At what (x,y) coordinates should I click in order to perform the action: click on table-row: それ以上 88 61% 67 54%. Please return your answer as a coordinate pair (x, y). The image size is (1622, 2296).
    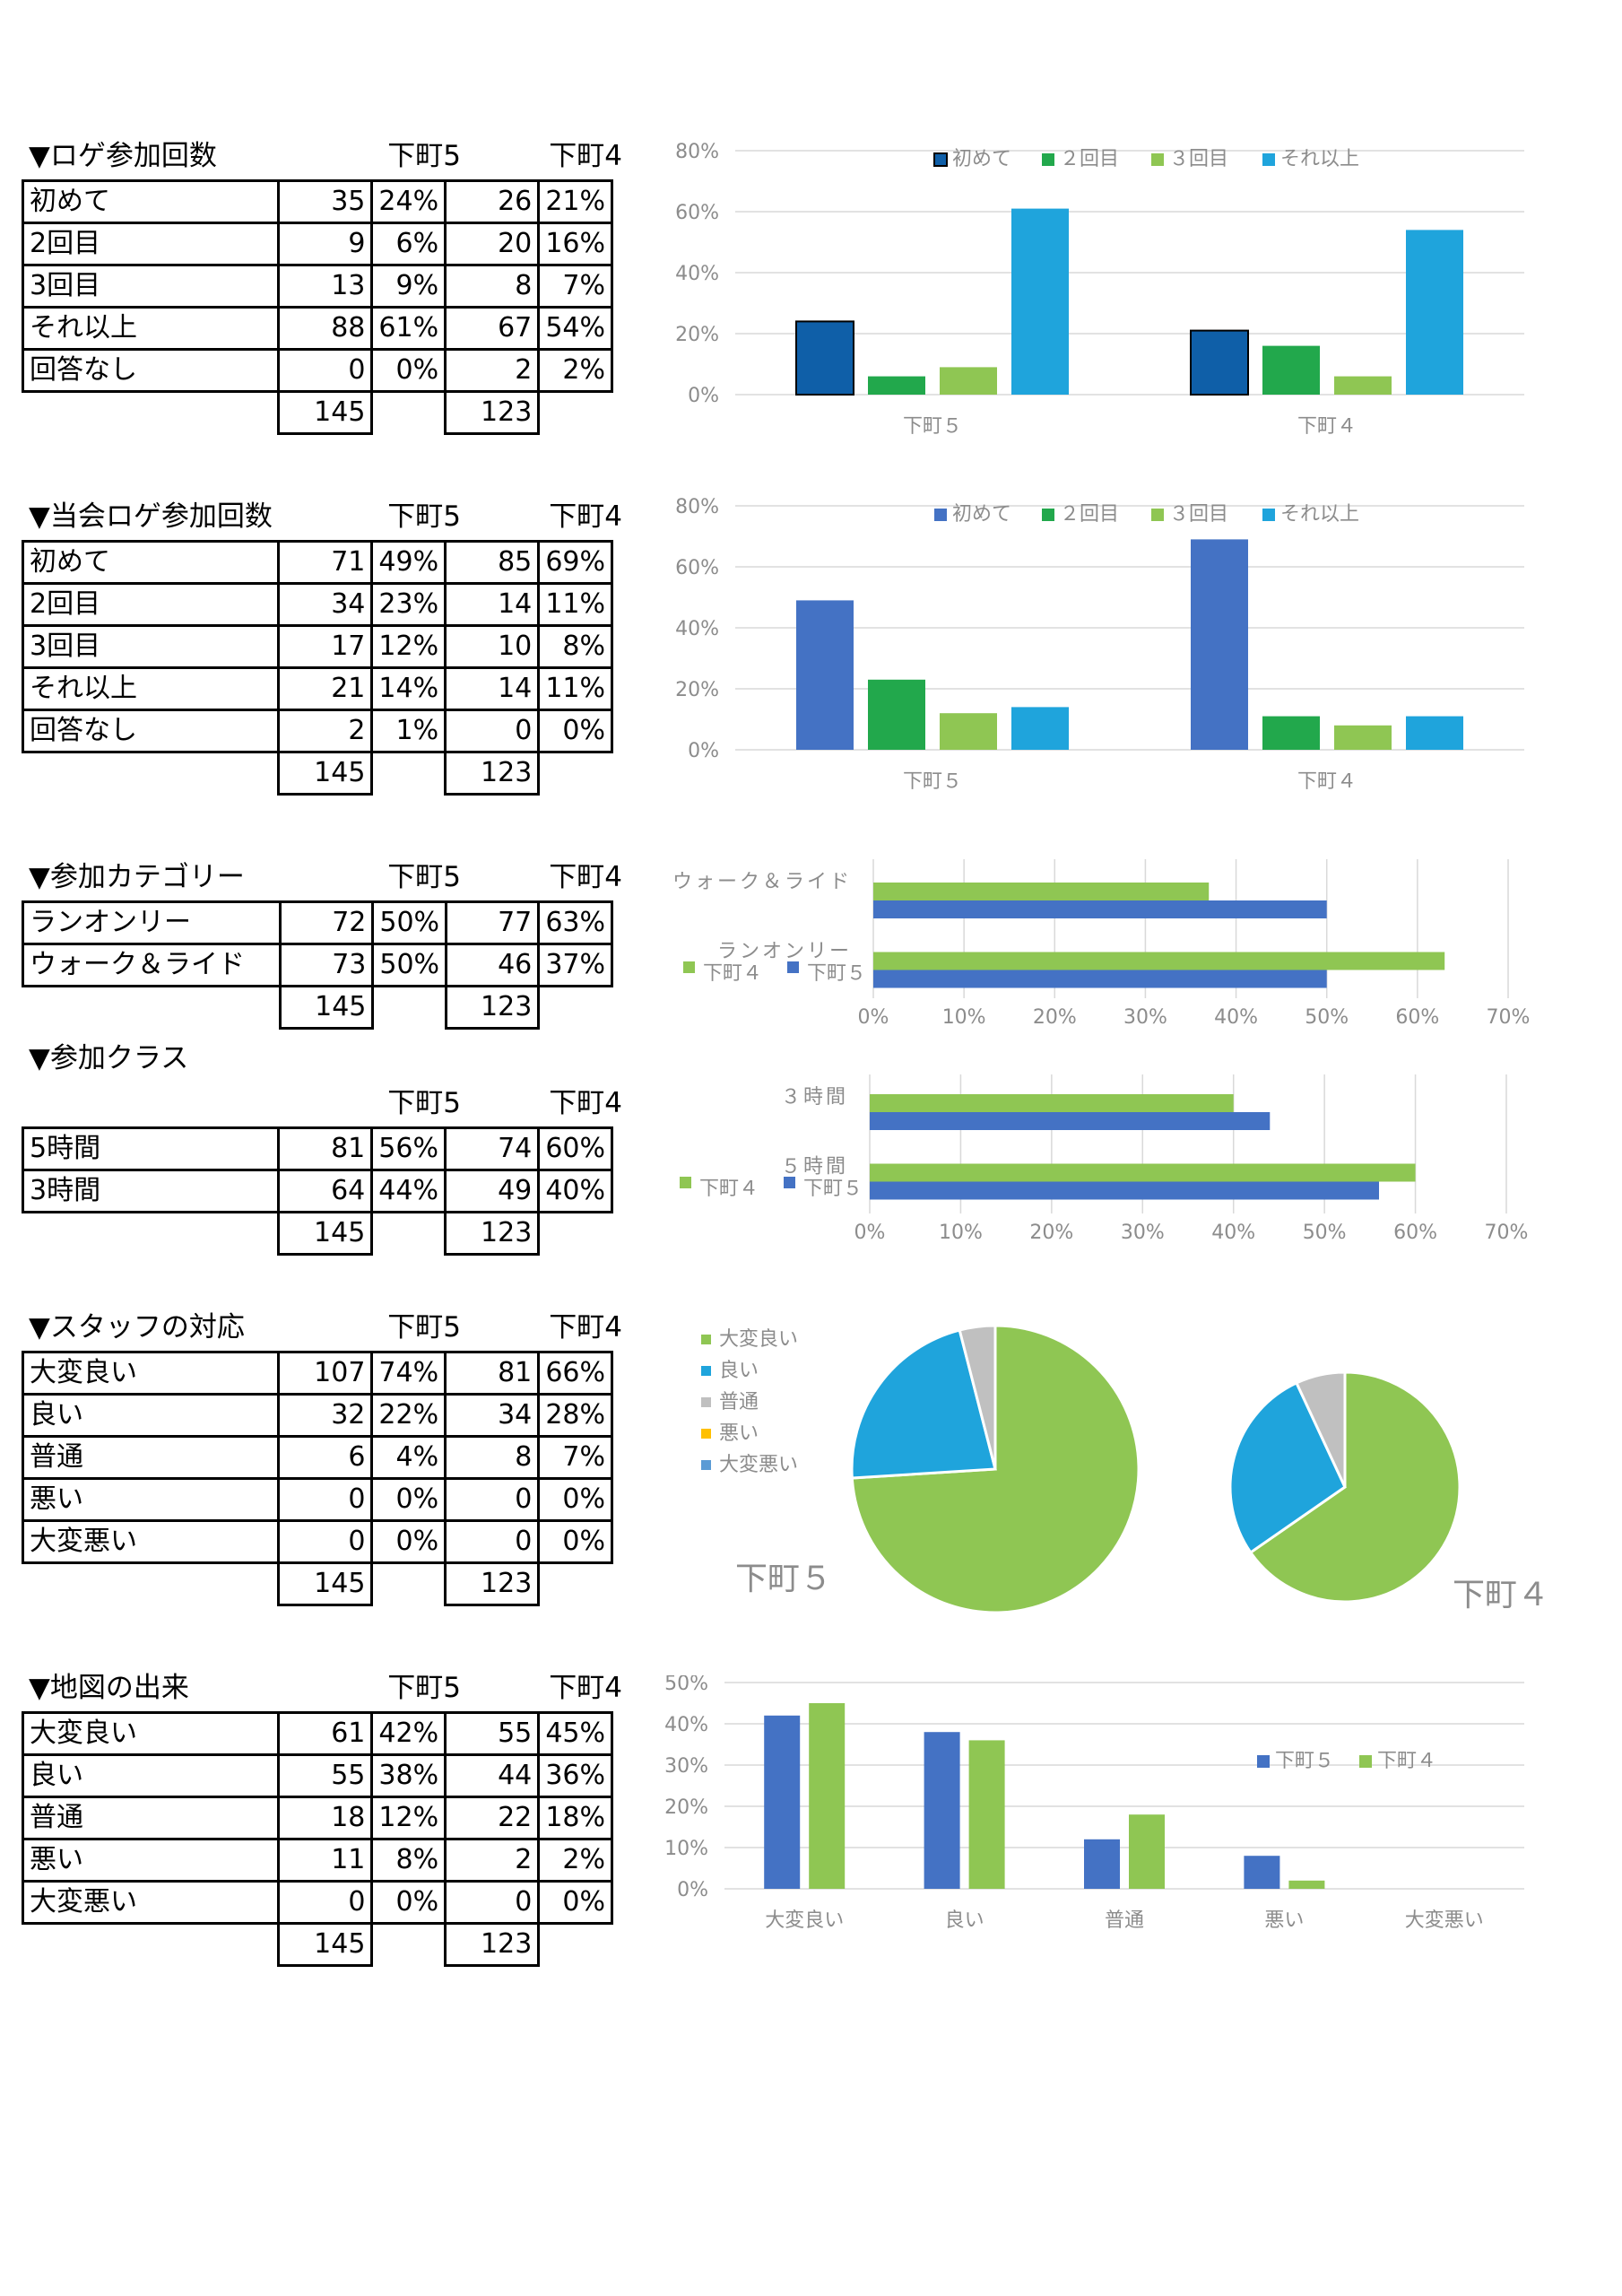
    Looking at the image, I should click on (317, 328).